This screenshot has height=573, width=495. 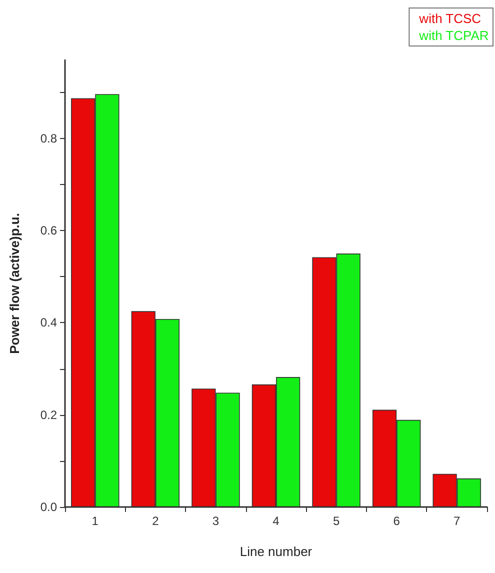 What do you see at coordinates (457, 521) in the screenshot?
I see `x-tick-label: 7` at bounding box center [457, 521].